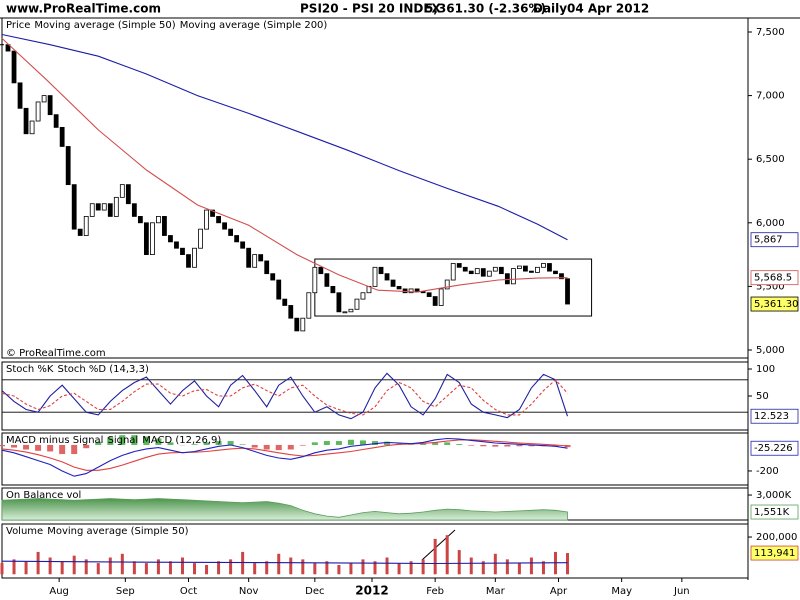 Image resolution: width=800 pixels, height=600 pixels. I want to click on legend-entry: On Balance vol, so click(43, 495).